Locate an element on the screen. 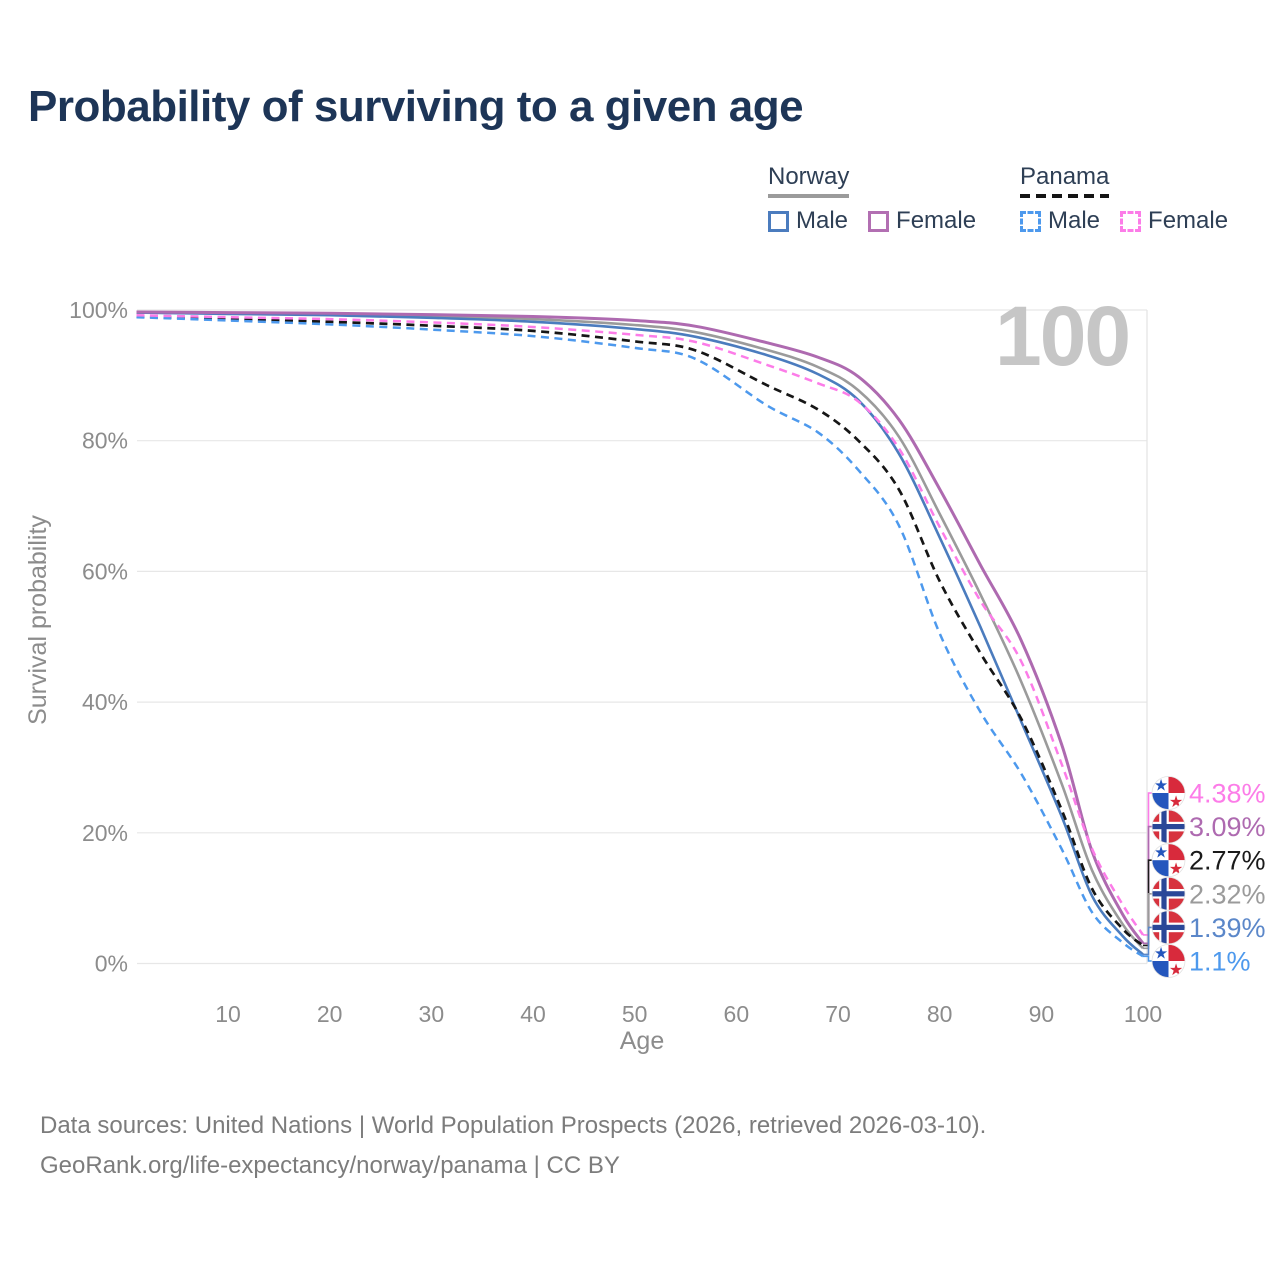 The width and height of the screenshot is (1280, 1280). panama-flag-icon: ★★ is located at coordinates (1168, 793).